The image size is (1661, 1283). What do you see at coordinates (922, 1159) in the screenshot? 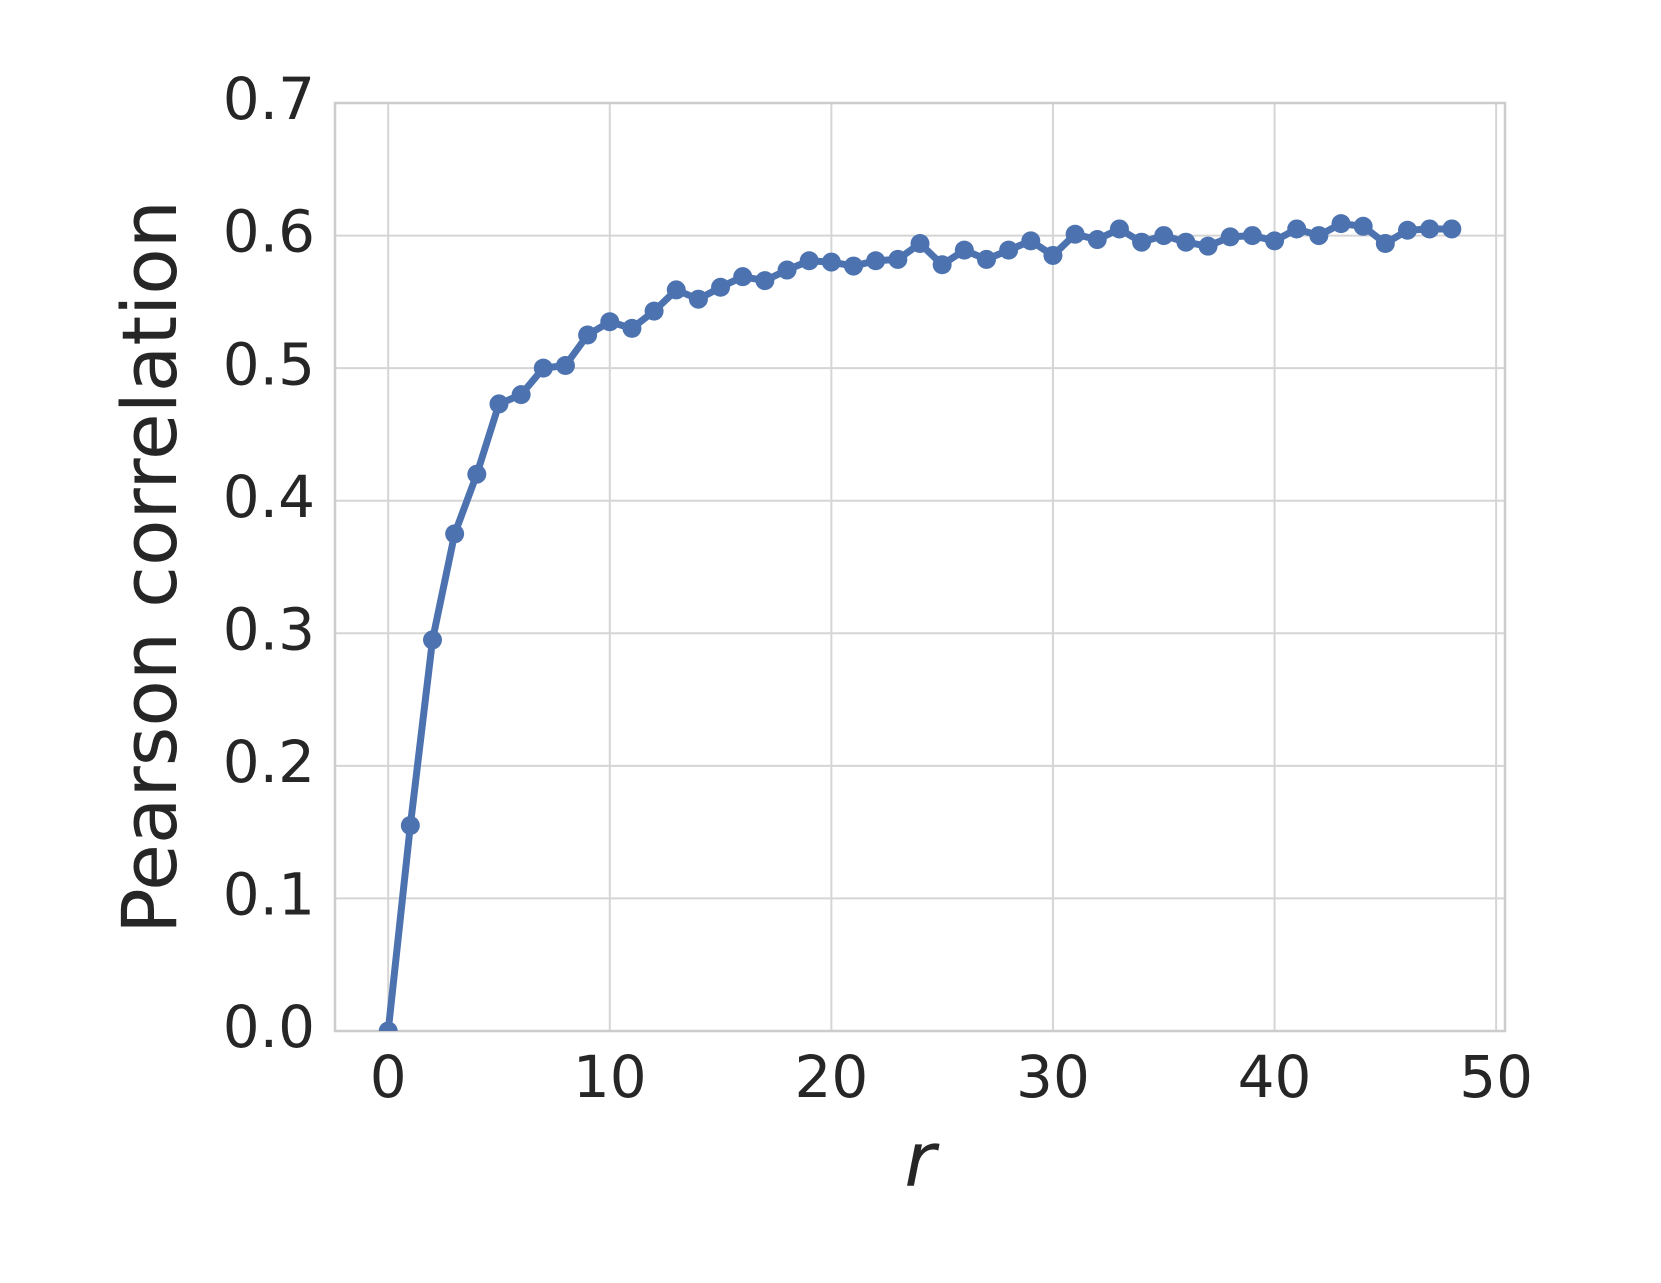
I see `x-axis-label: r` at bounding box center [922, 1159].